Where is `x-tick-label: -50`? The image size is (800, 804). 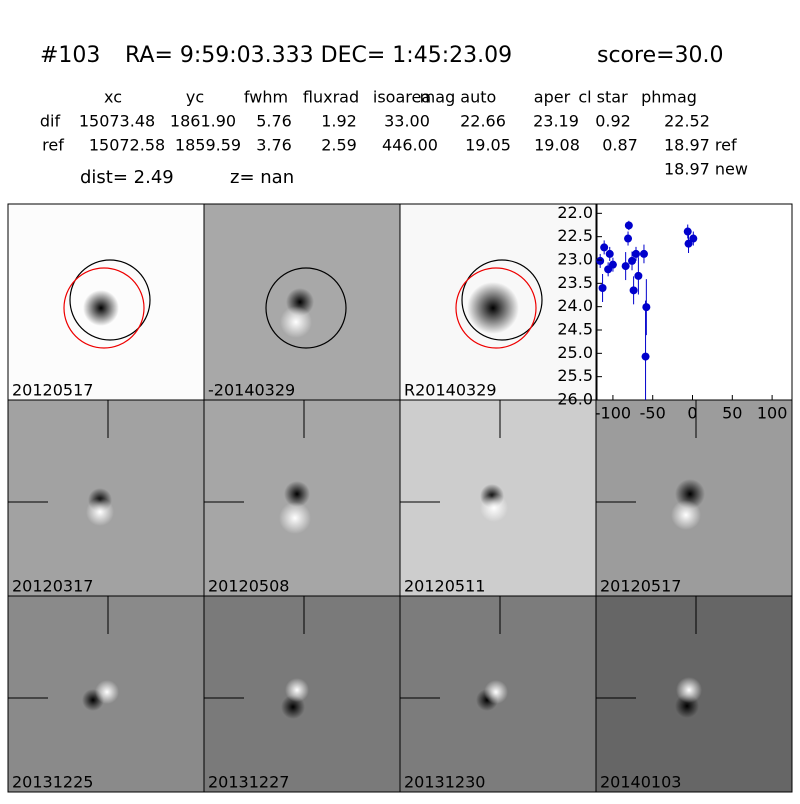 x-tick-label: -50 is located at coordinates (653, 413).